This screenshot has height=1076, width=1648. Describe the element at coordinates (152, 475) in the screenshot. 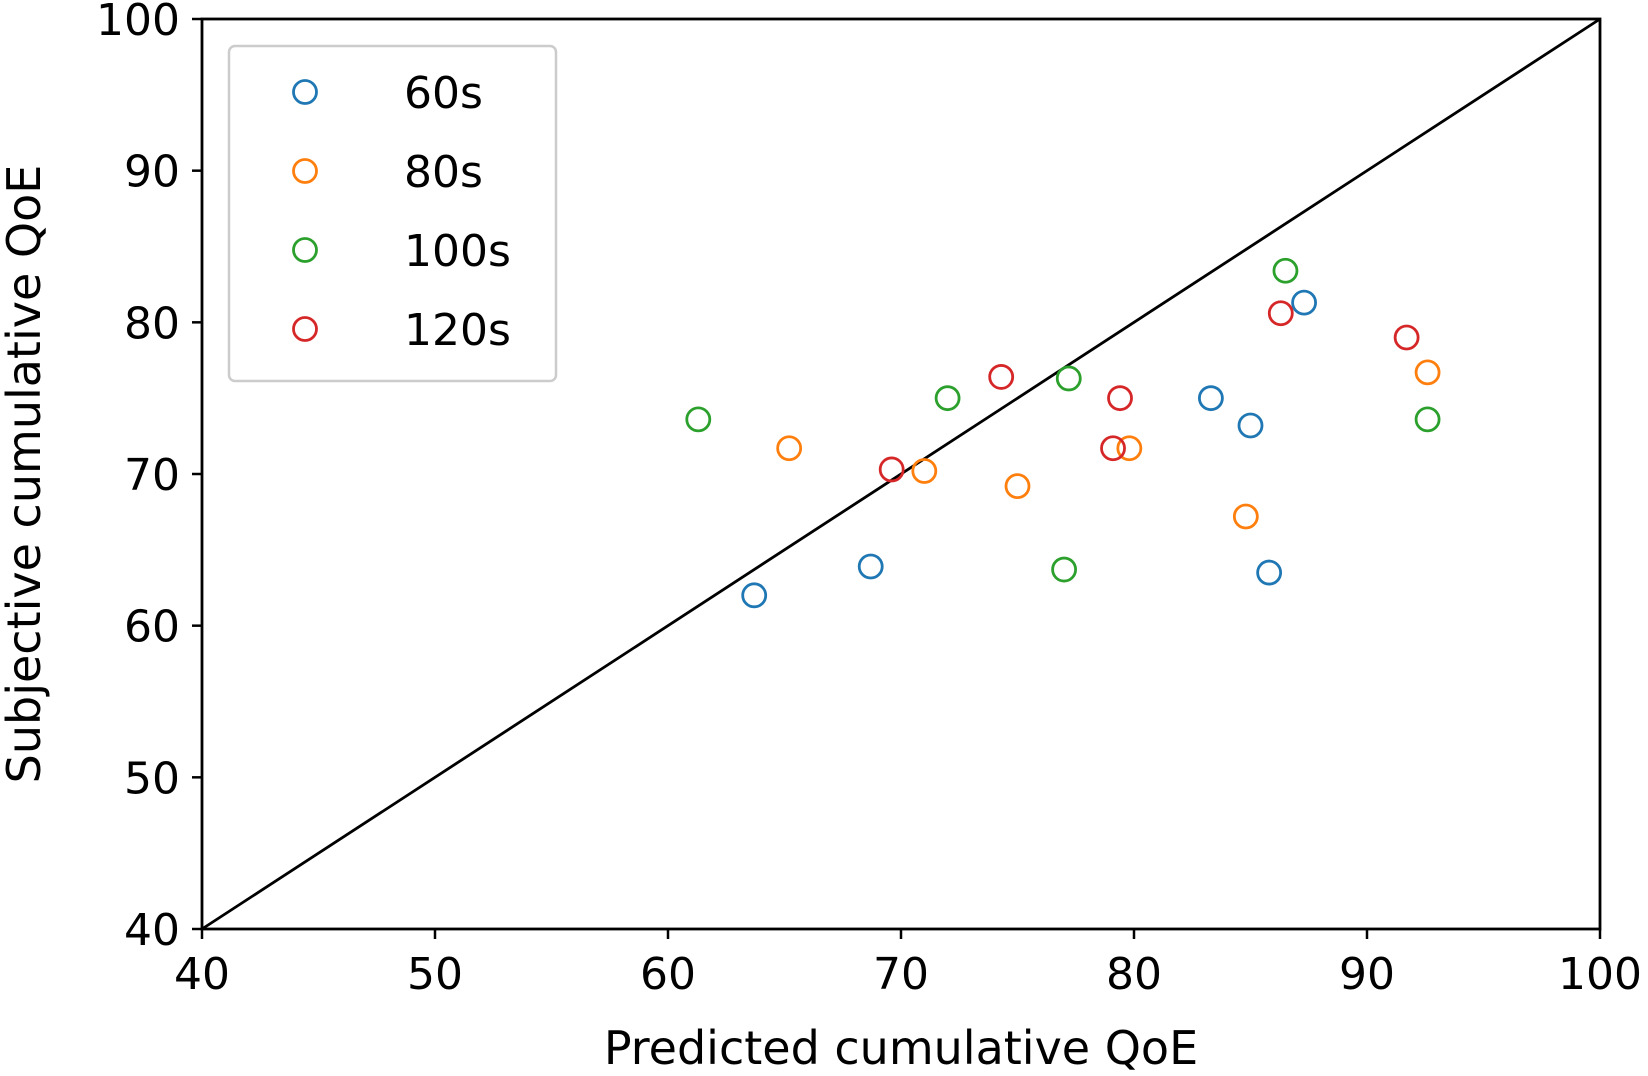

I see `y-tick-label: 70` at that location.